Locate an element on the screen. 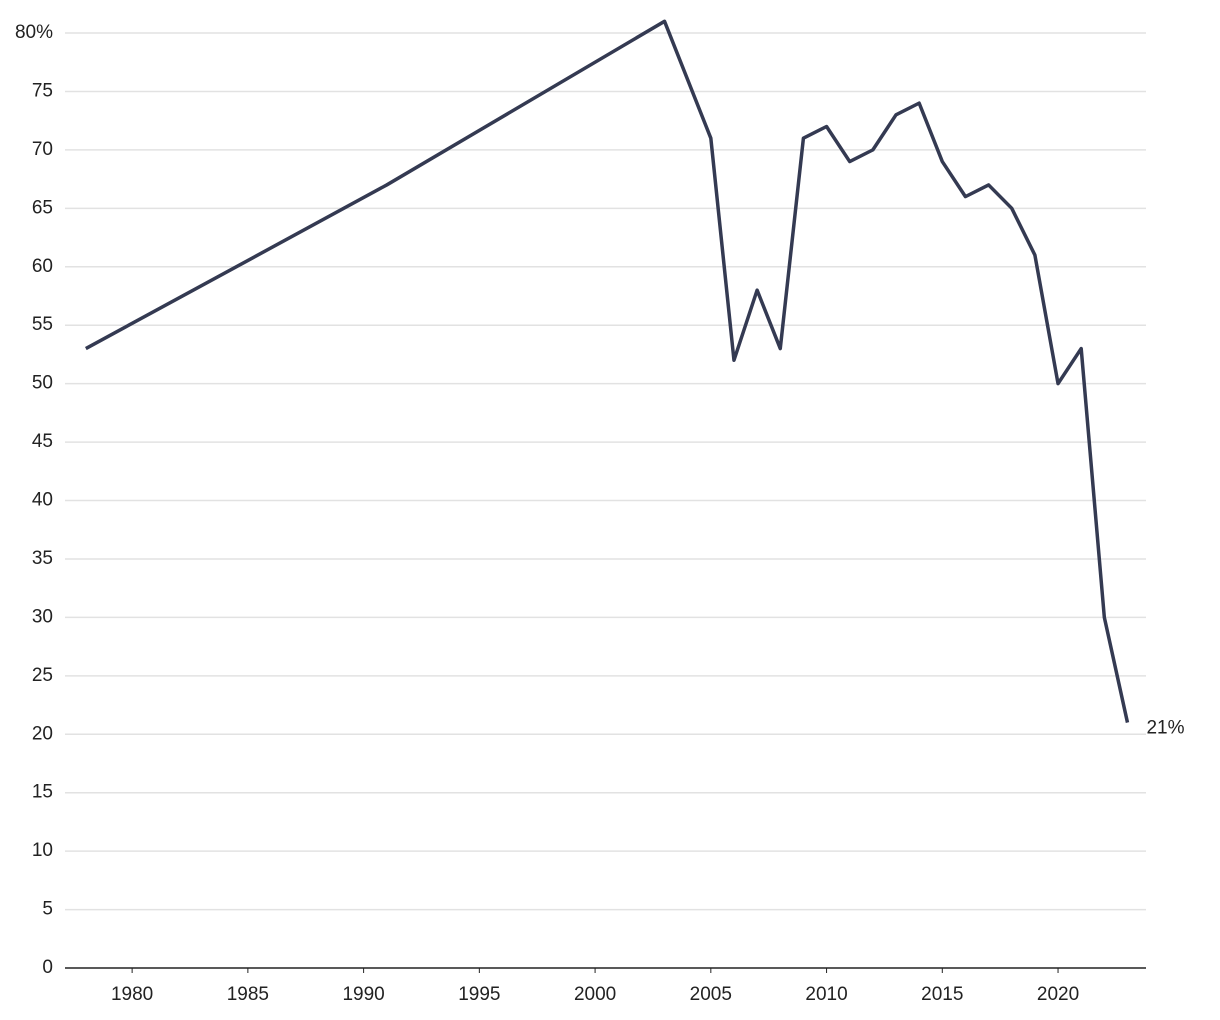 The width and height of the screenshot is (1220, 1020). y-tick-label: 65 is located at coordinates (42, 207).